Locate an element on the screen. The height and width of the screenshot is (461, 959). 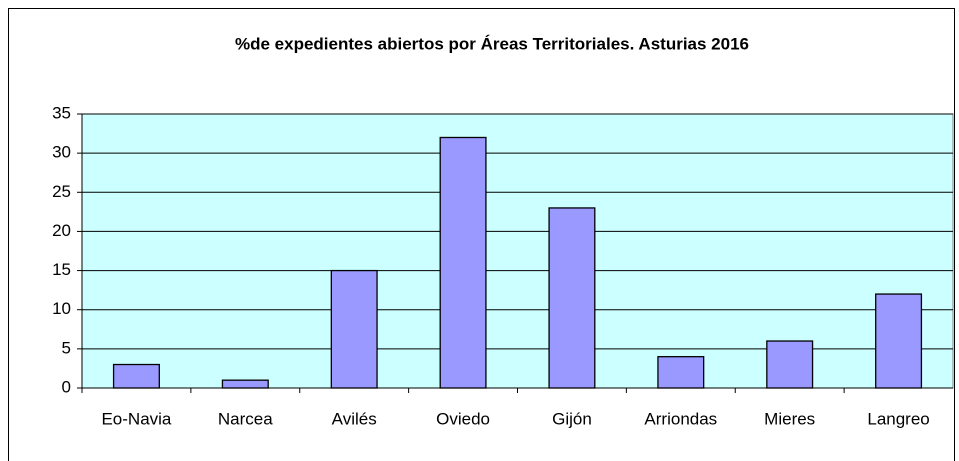
y-tick-label: 0 is located at coordinates (66, 386).